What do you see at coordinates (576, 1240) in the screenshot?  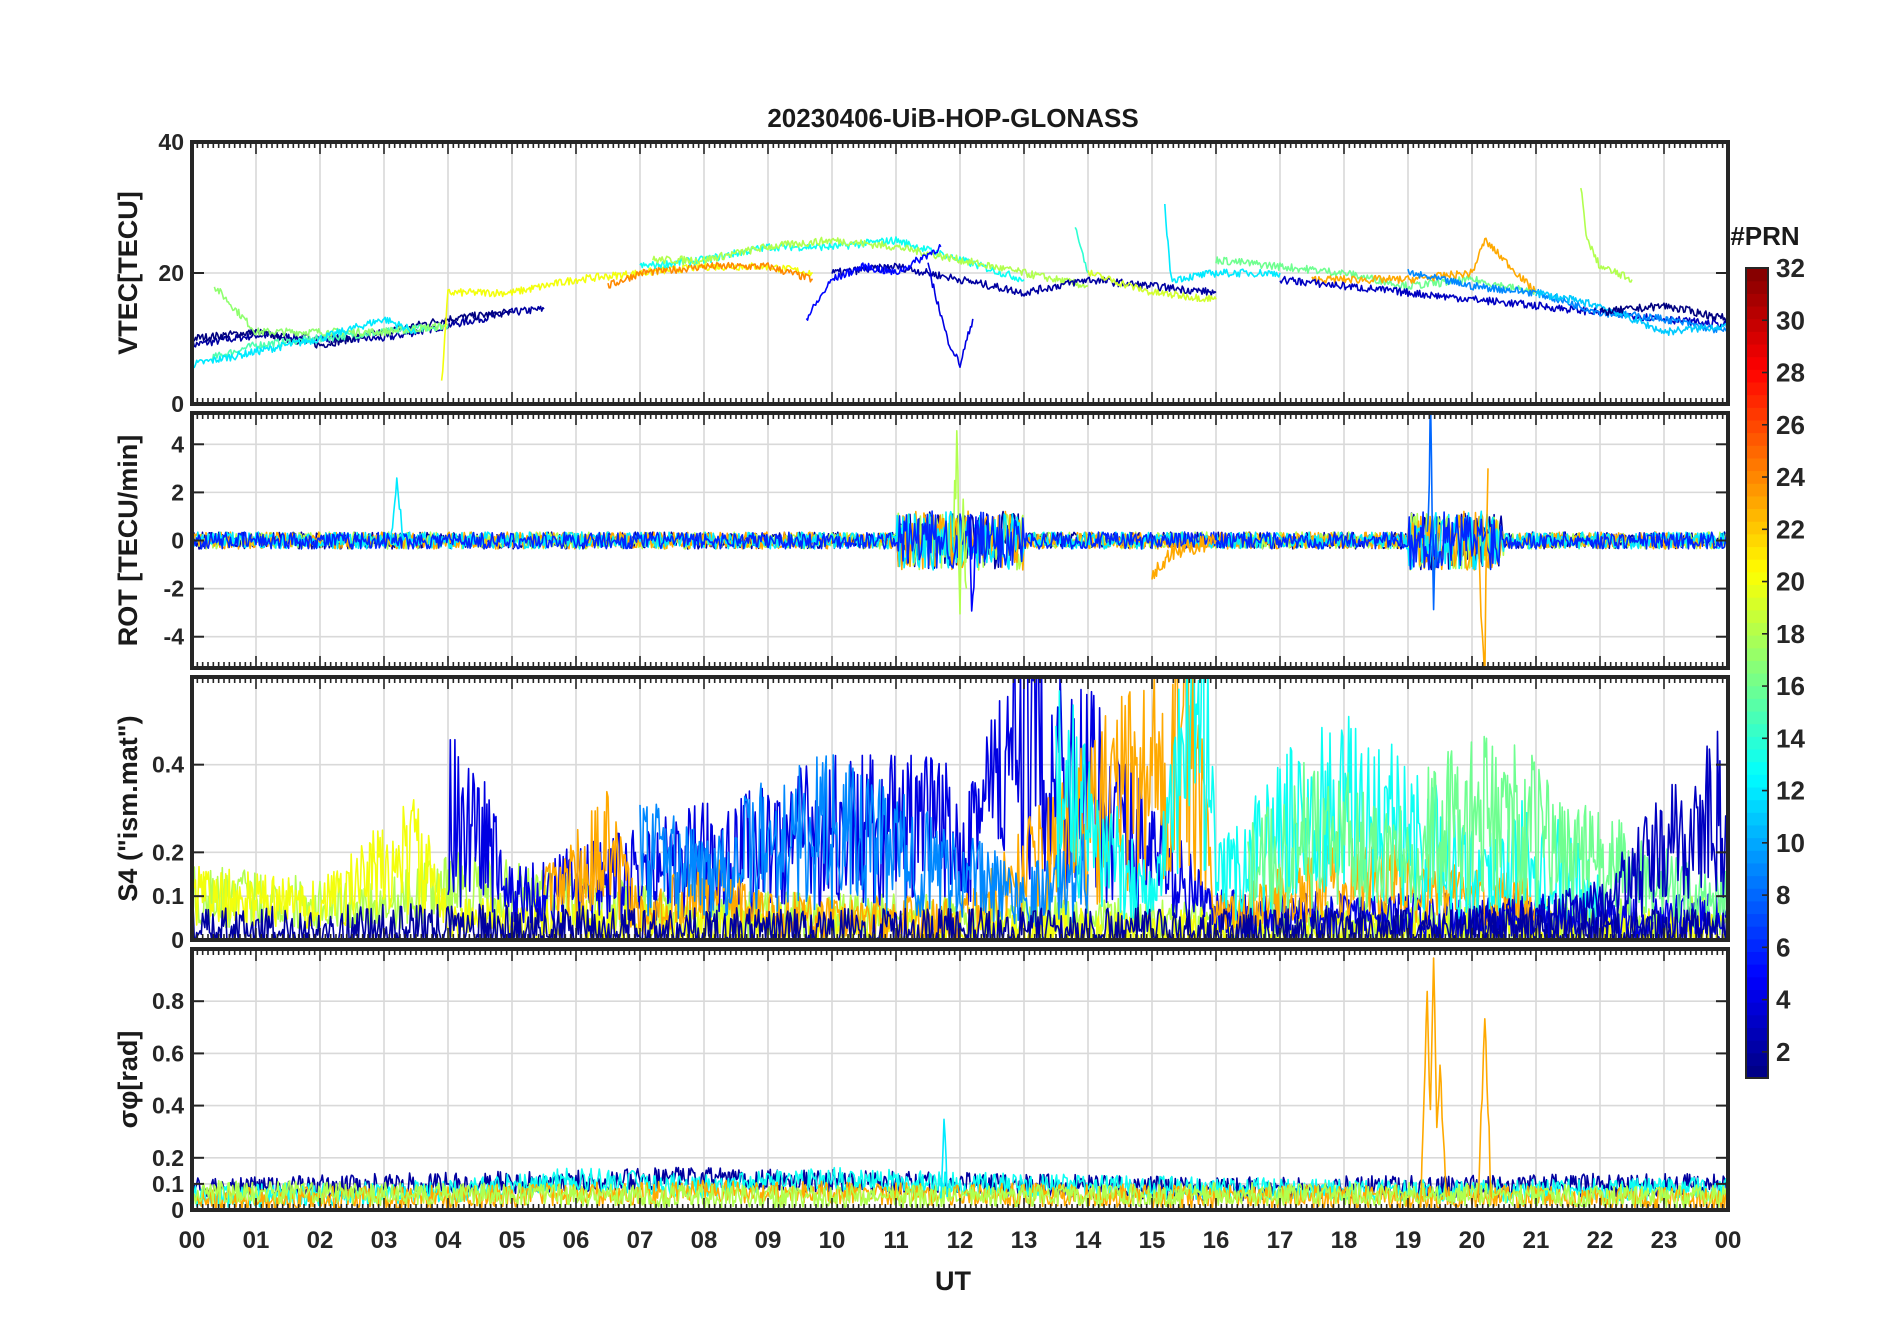 I see `x-tick-label: 06` at bounding box center [576, 1240].